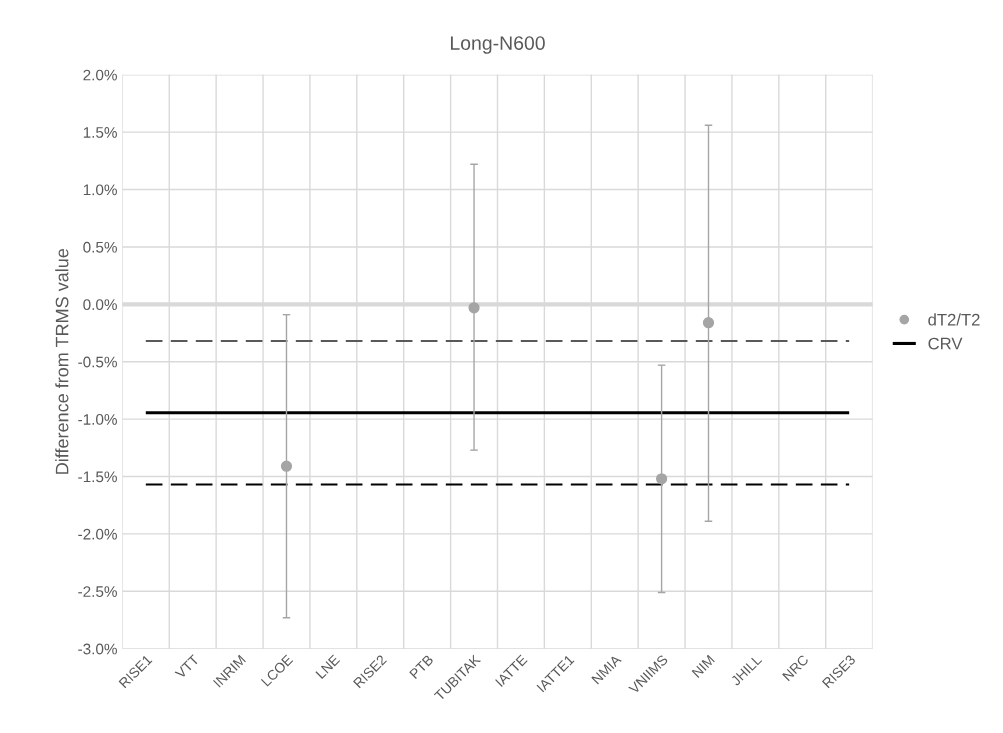  Describe the element at coordinates (97, 362) in the screenshot. I see `y-tick-label: -0.5%` at that location.